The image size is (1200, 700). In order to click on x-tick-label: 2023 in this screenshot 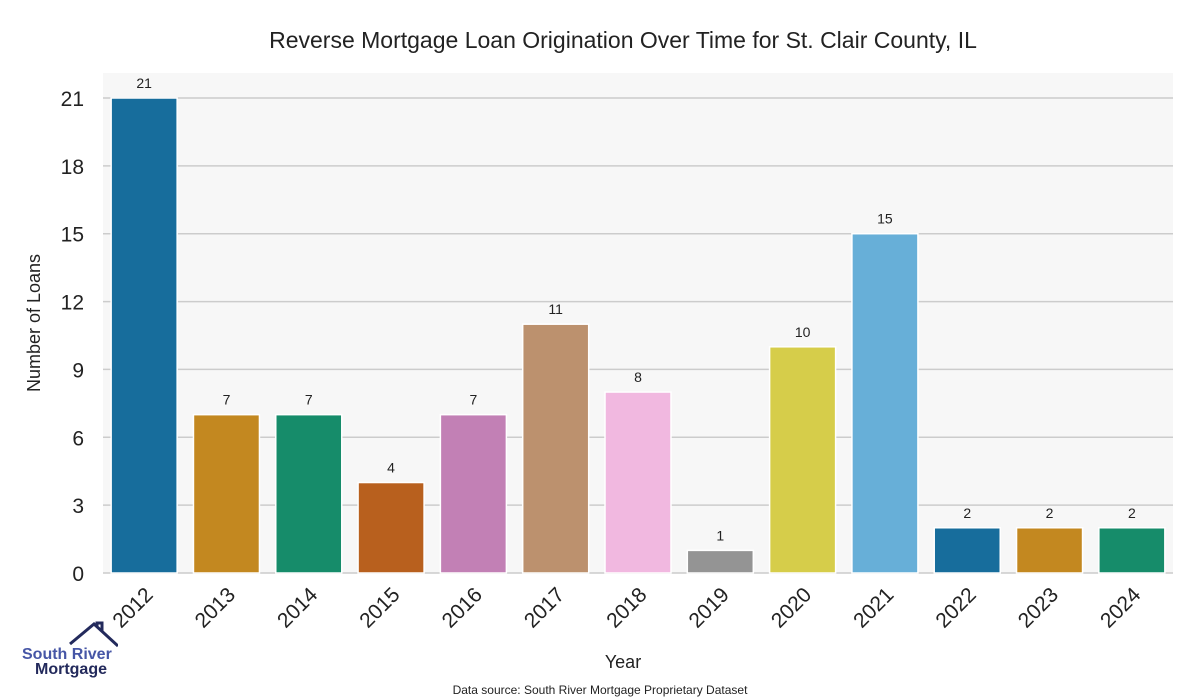, I will do `click(1038, 607)`.